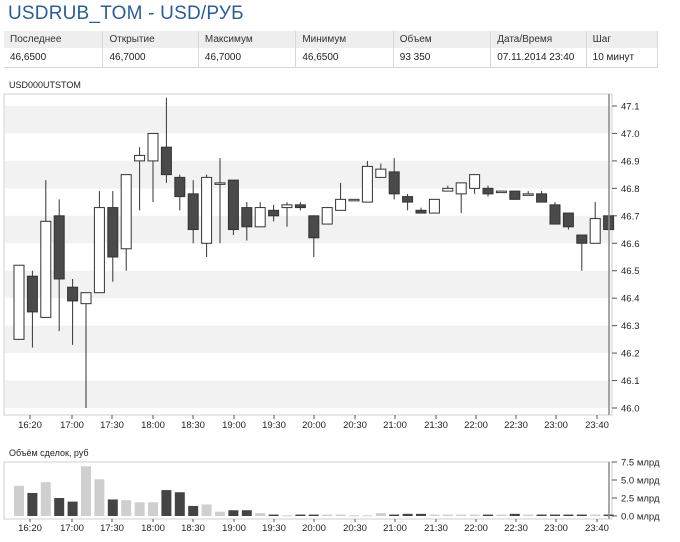  Describe the element at coordinates (234, 425) in the screenshot. I see `x-tick-label: 19:00` at that location.